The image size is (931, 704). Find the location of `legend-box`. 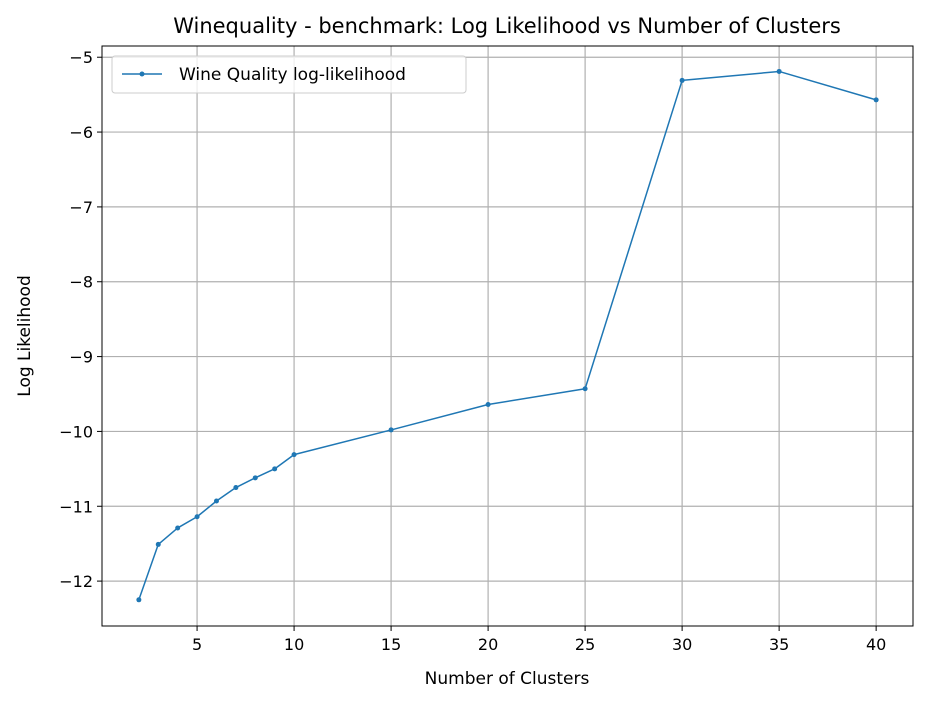

legend-box is located at coordinates (289, 74).